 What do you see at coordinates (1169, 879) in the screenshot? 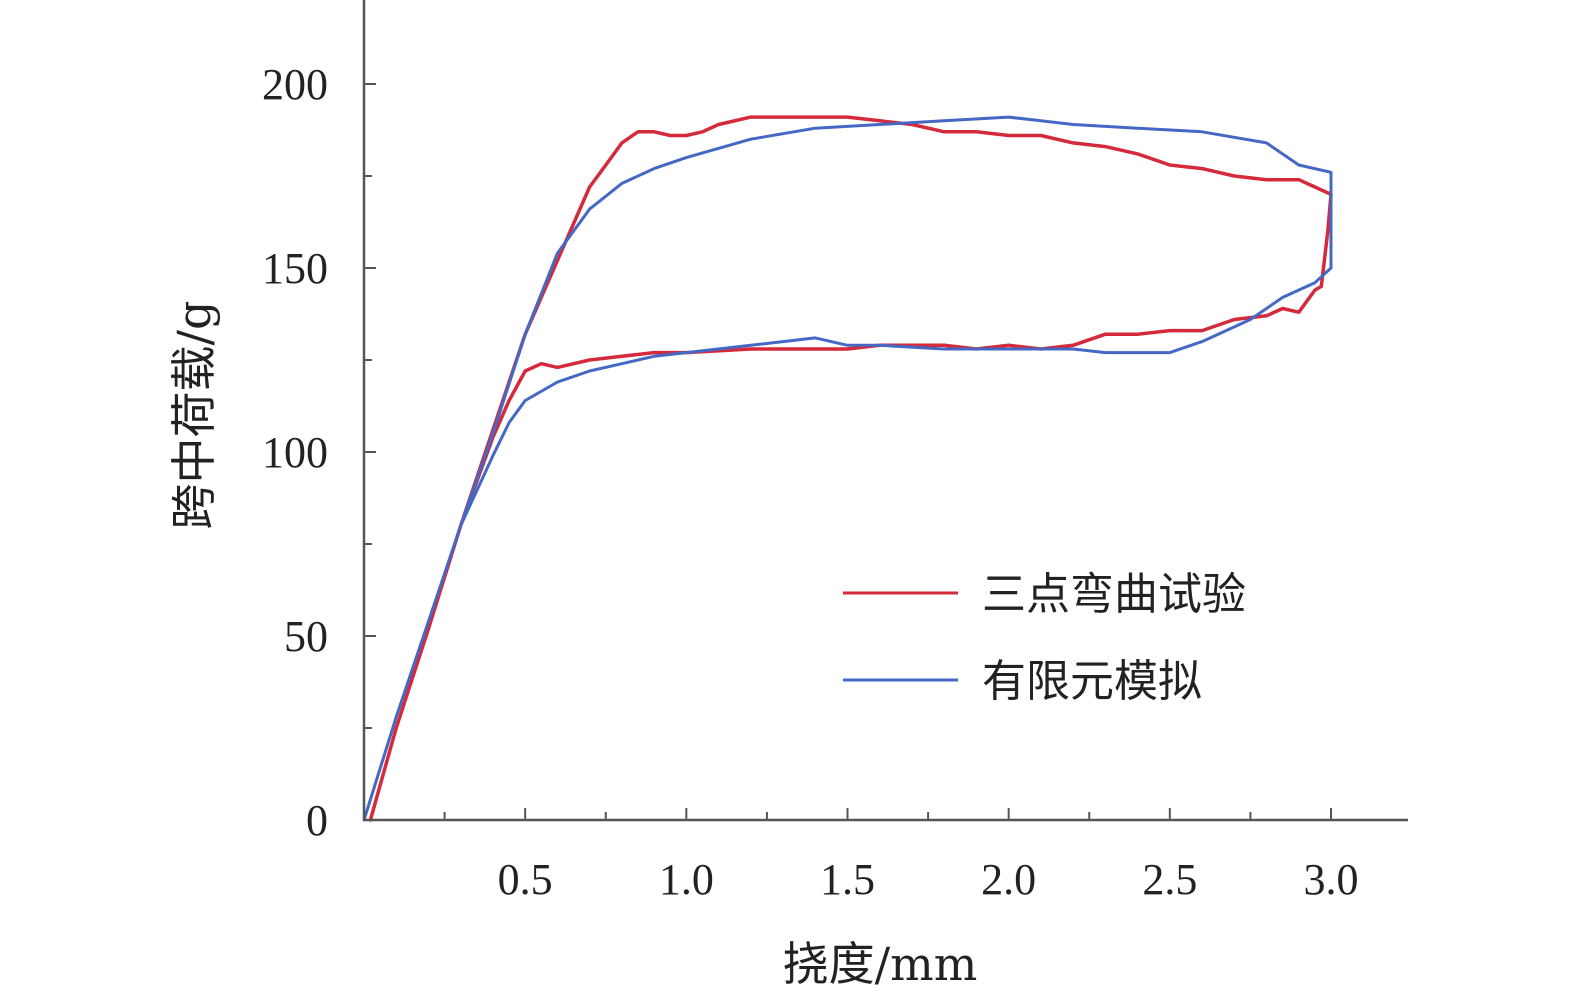
I see `x-tick-label: 2.5` at bounding box center [1169, 879].